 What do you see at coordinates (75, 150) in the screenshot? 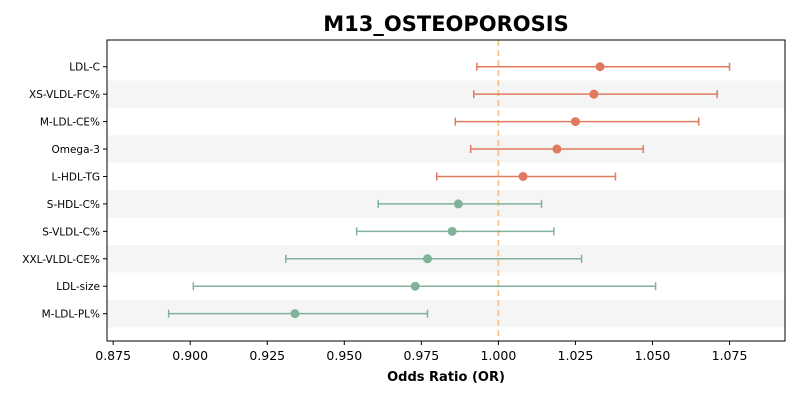
I see `y-tick-label: Omega-3` at bounding box center [75, 150].